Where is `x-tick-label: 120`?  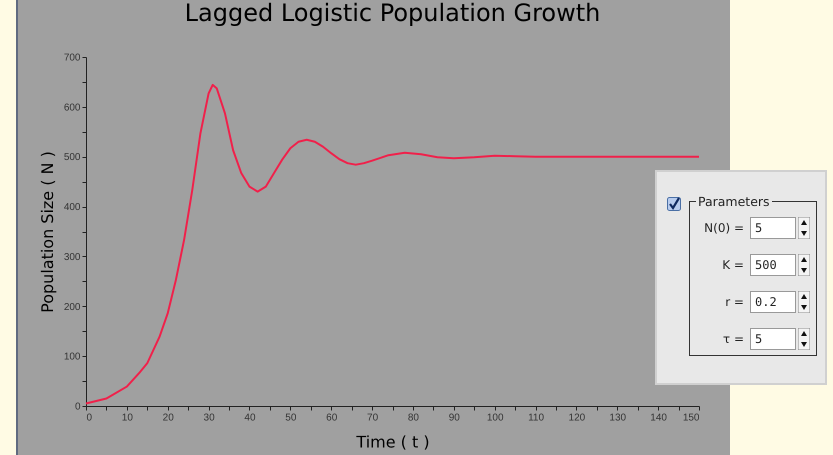 x-tick-label: 120 is located at coordinates (577, 418).